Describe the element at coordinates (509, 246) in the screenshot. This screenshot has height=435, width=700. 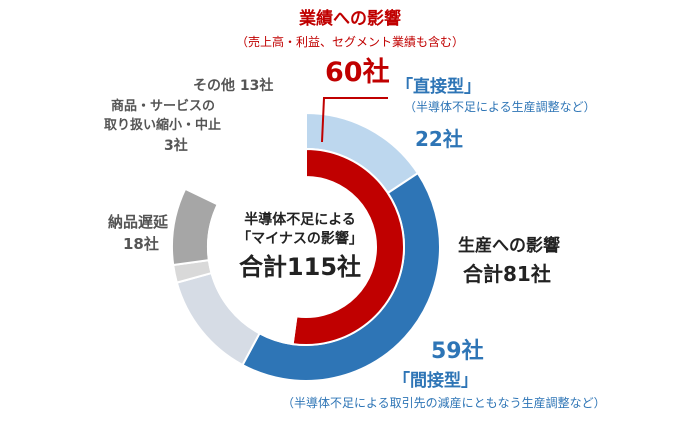
I see `production-title: 生産への影響` at that location.